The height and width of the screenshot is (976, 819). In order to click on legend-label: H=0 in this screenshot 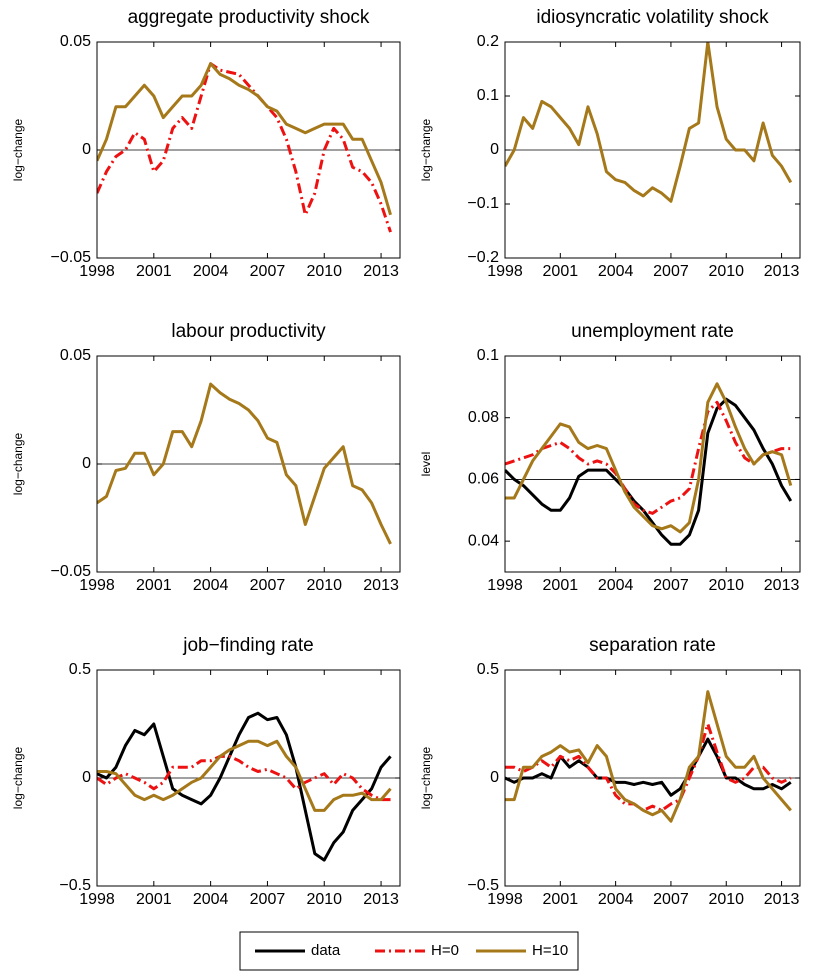, I will do `click(445, 950)`.